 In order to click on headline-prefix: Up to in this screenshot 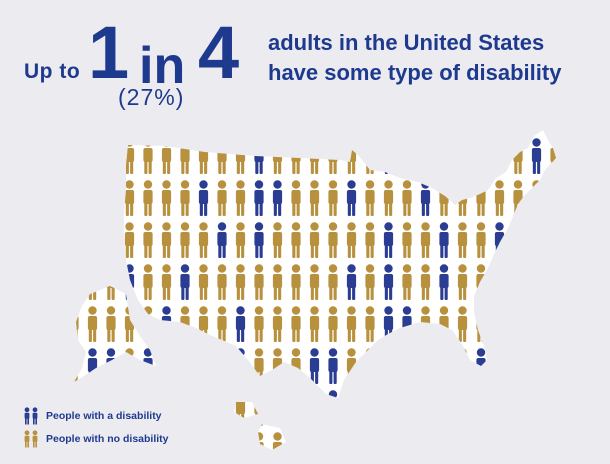, I will do `click(52, 71)`.